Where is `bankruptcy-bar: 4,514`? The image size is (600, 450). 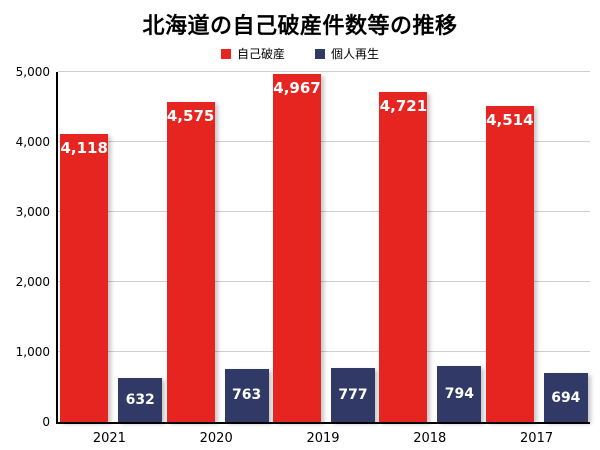
bankruptcy-bar: 4,514 is located at coordinates (509, 264).